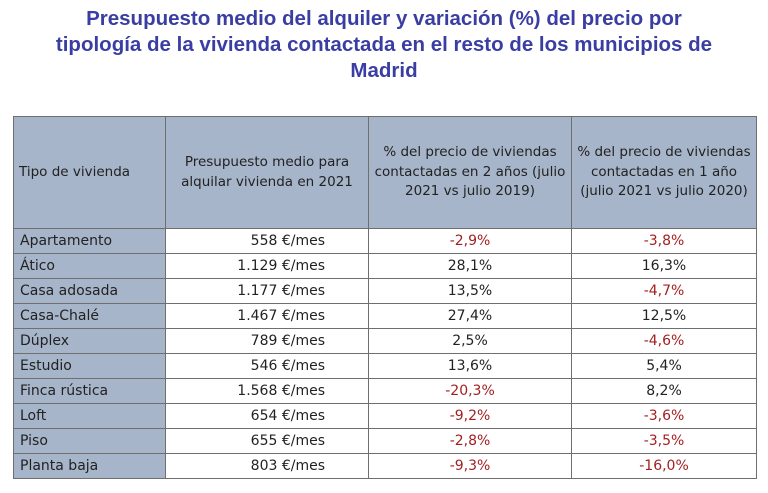 This screenshot has width=768, height=493. I want to click on cell-var-1-ano: 16,3%, so click(664, 266).